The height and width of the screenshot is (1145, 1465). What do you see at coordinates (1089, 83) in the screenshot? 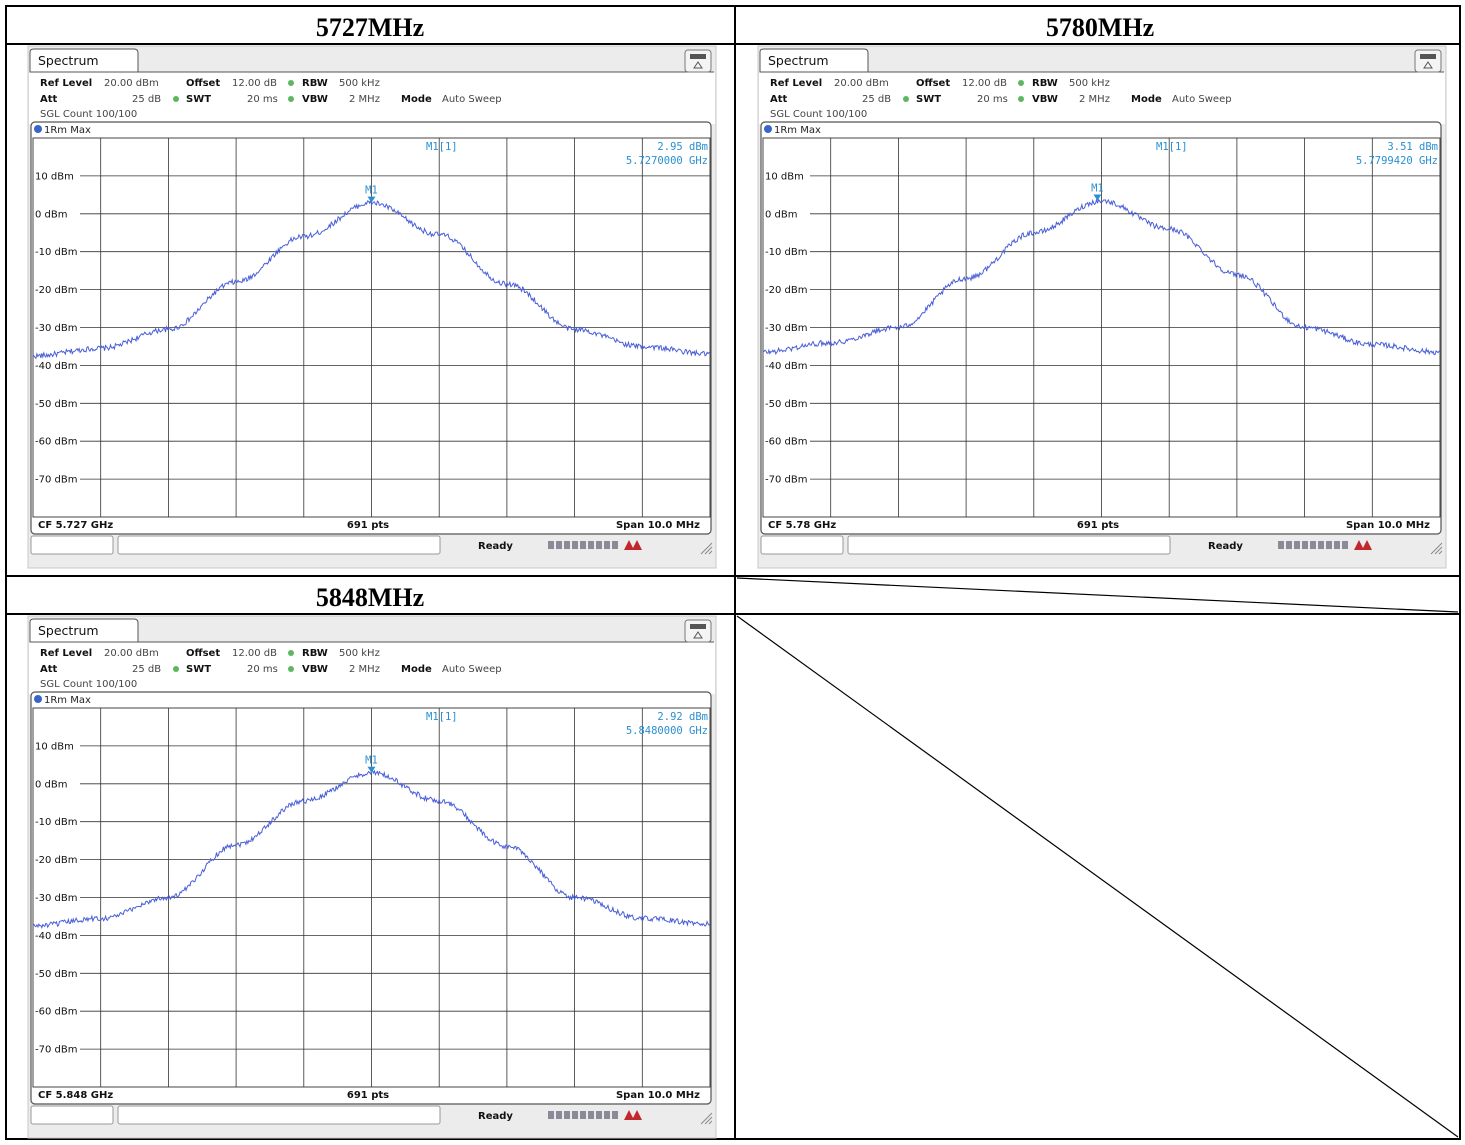
I see `rbw-value: 500 kHz` at bounding box center [1089, 83].